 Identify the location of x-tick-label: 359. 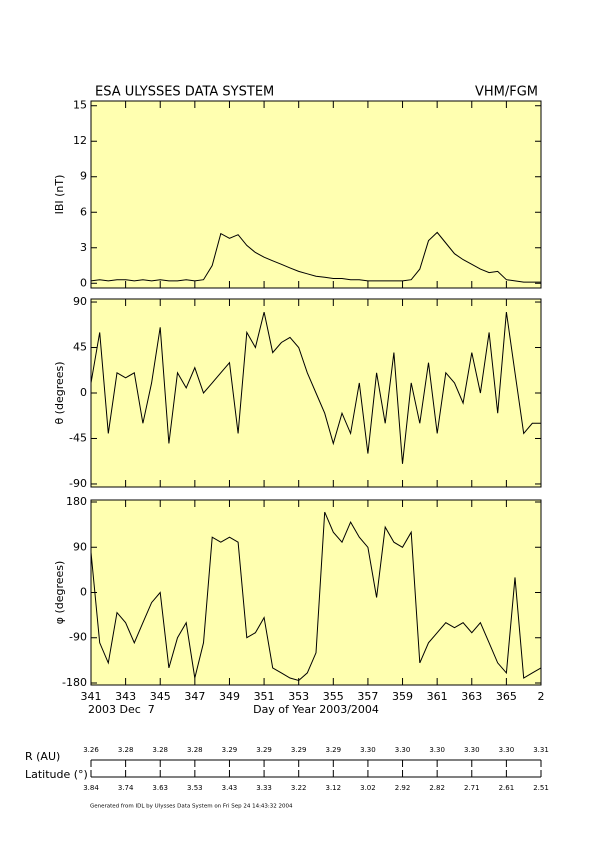
(402, 696).